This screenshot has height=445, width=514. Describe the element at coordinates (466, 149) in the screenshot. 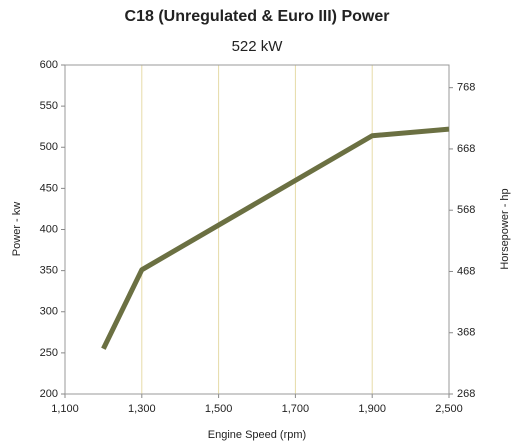

I see `y2-tick-label: 668` at that location.